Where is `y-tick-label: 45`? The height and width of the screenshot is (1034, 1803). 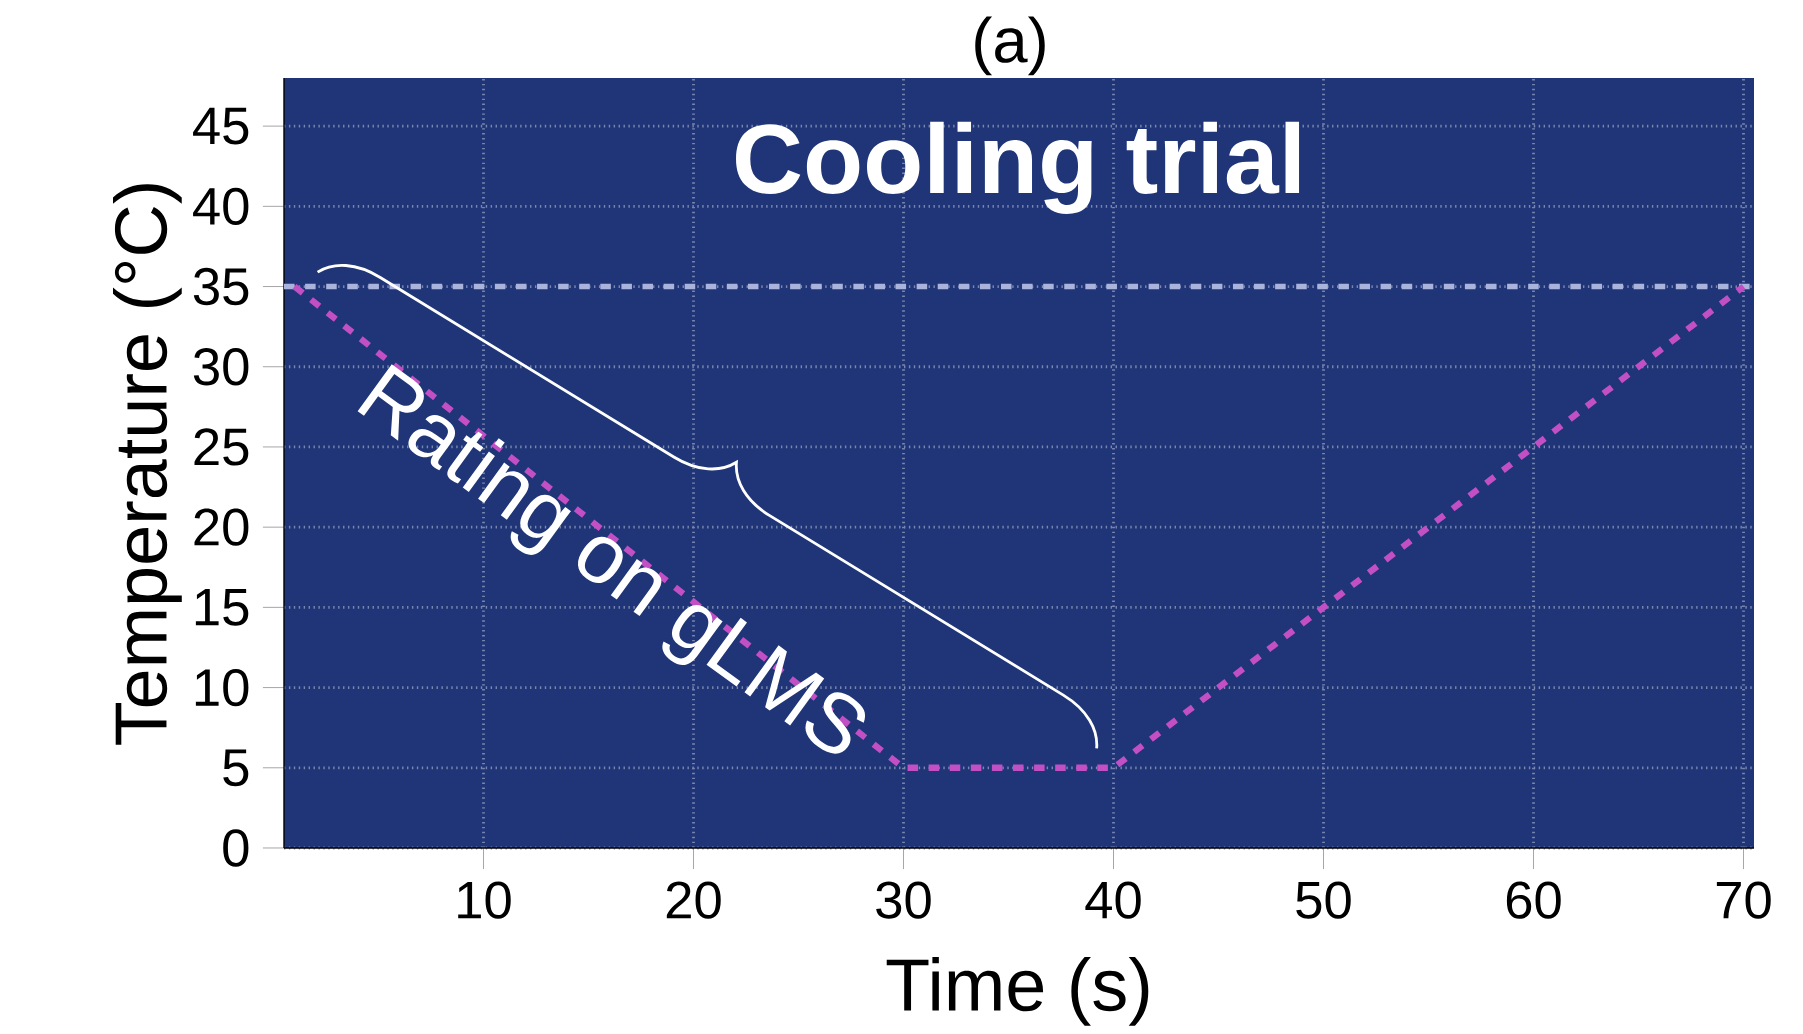 y-tick-label: 45 is located at coordinates (221, 126).